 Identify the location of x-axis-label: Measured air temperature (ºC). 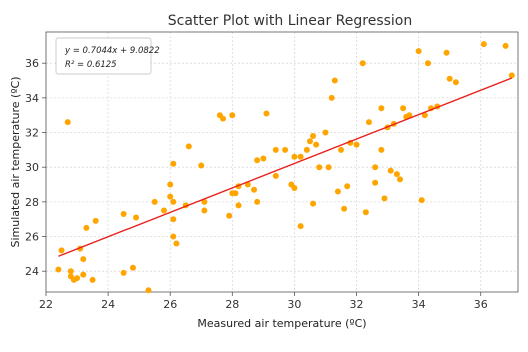
(281, 323).